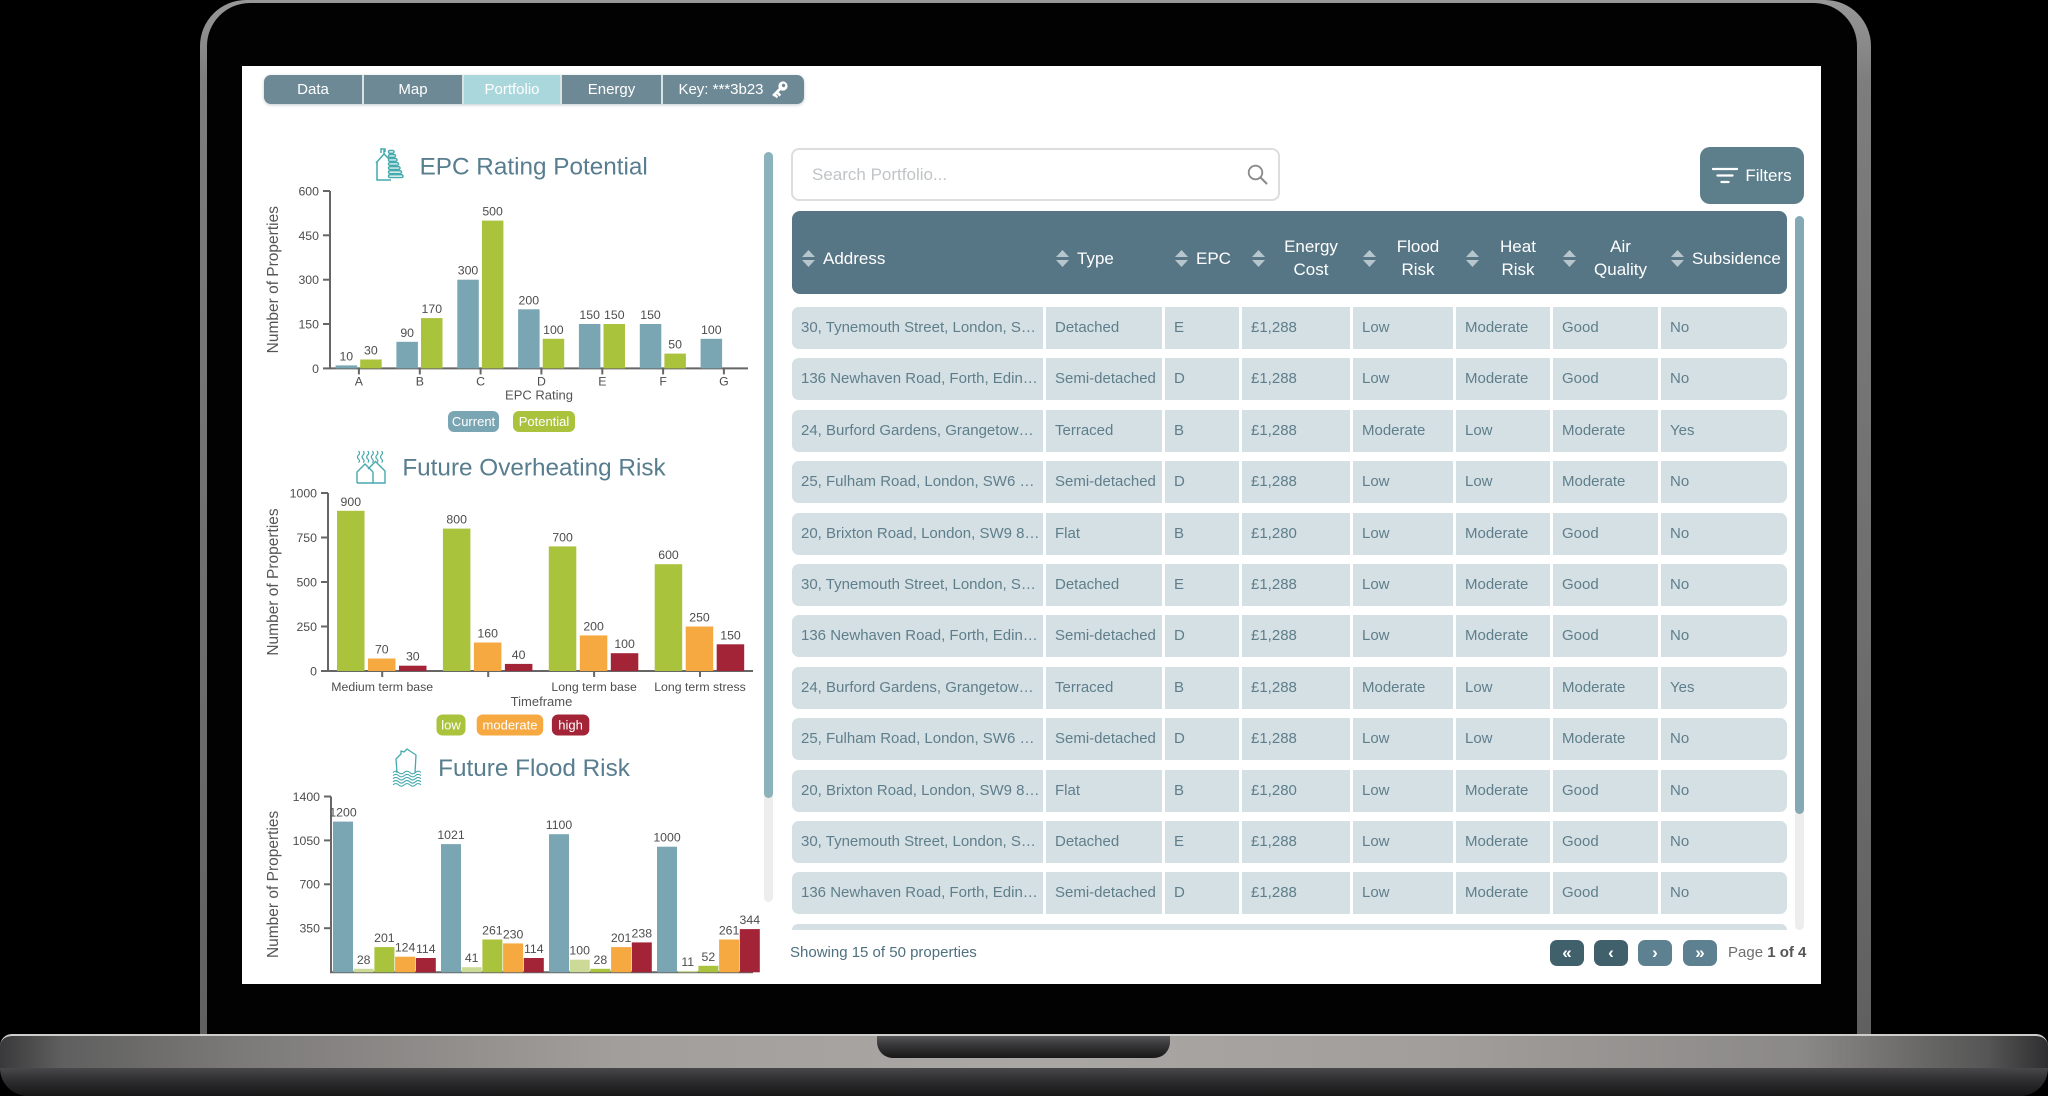 The image size is (2048, 1096). What do you see at coordinates (542, 701) in the screenshot?
I see `svg-text: Timeframe` at bounding box center [542, 701].